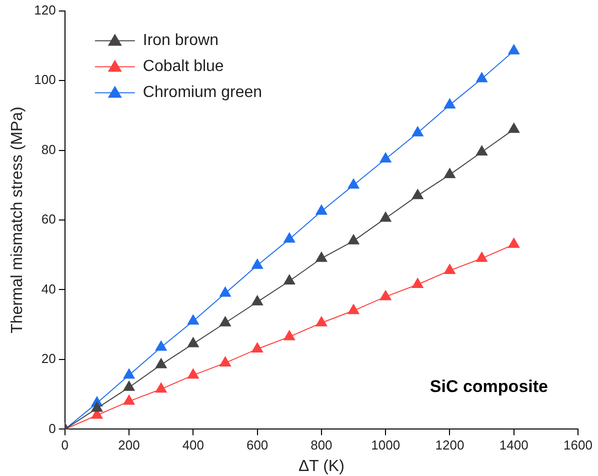 The image size is (598, 476). I want to click on y-tick-label: 80, so click(48, 149).